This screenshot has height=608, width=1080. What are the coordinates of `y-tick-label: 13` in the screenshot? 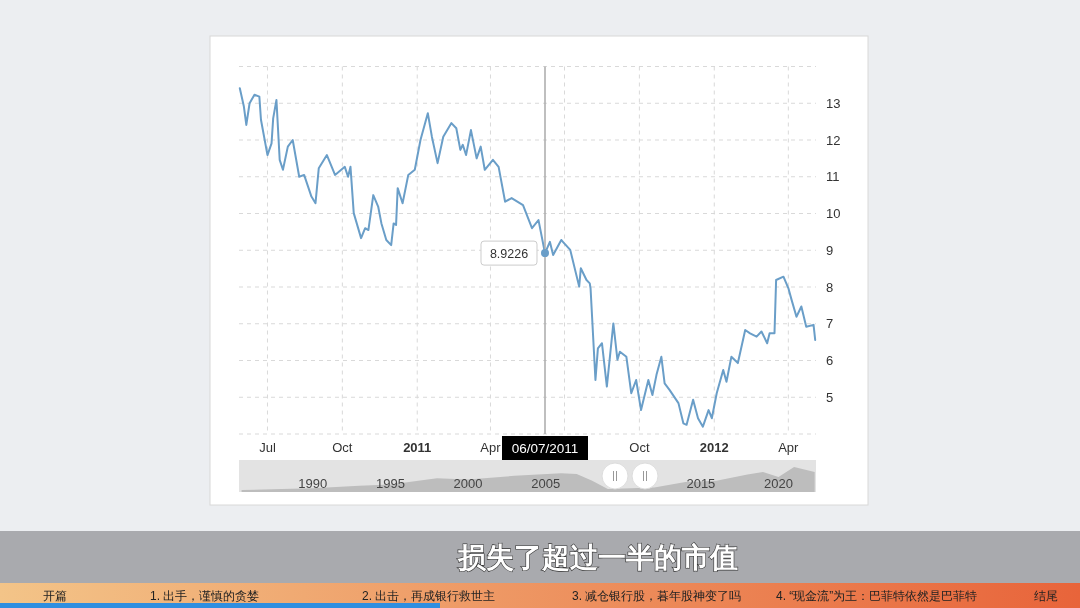 It's located at (833, 103).